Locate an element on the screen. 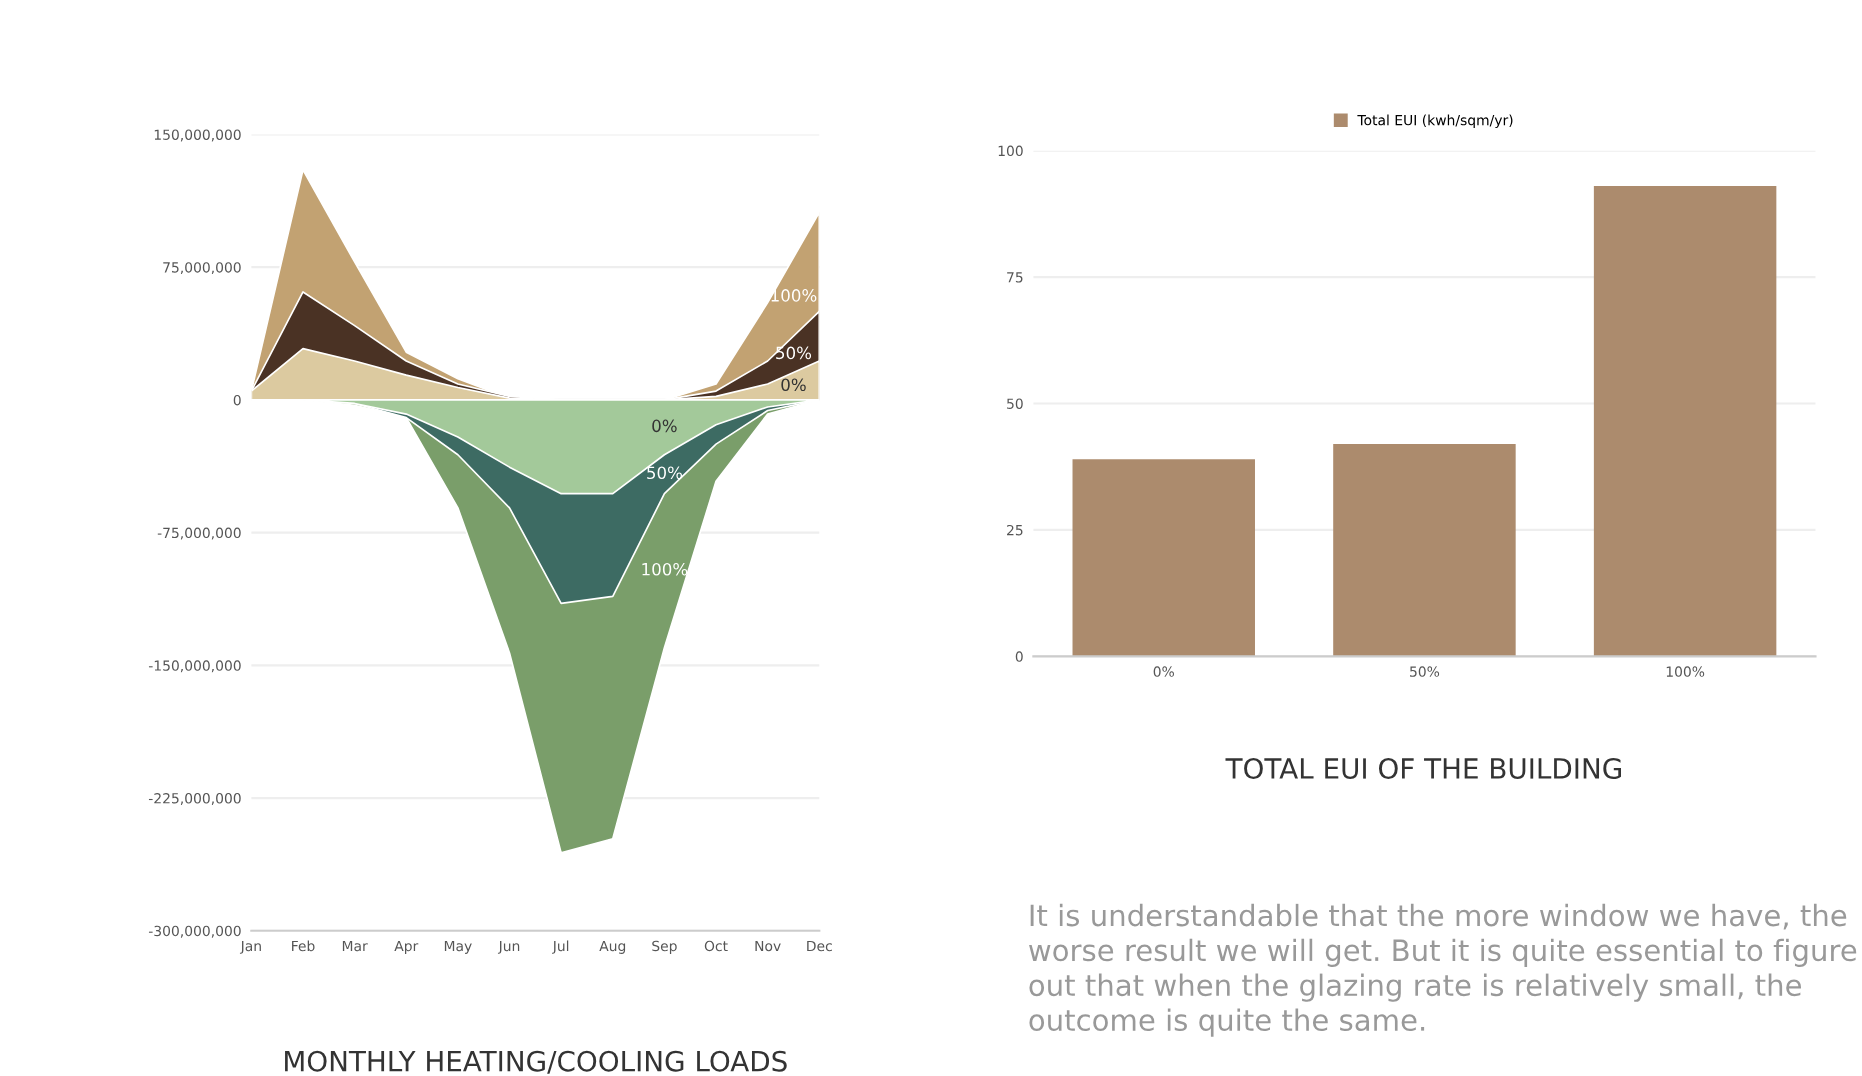  text: It is understandable that the more window we have, the worse result we will get. But it is quite essential to figure out that when the glazing rate is relatively small, the outcome is quite the same. is located at coordinates (1443, 970).